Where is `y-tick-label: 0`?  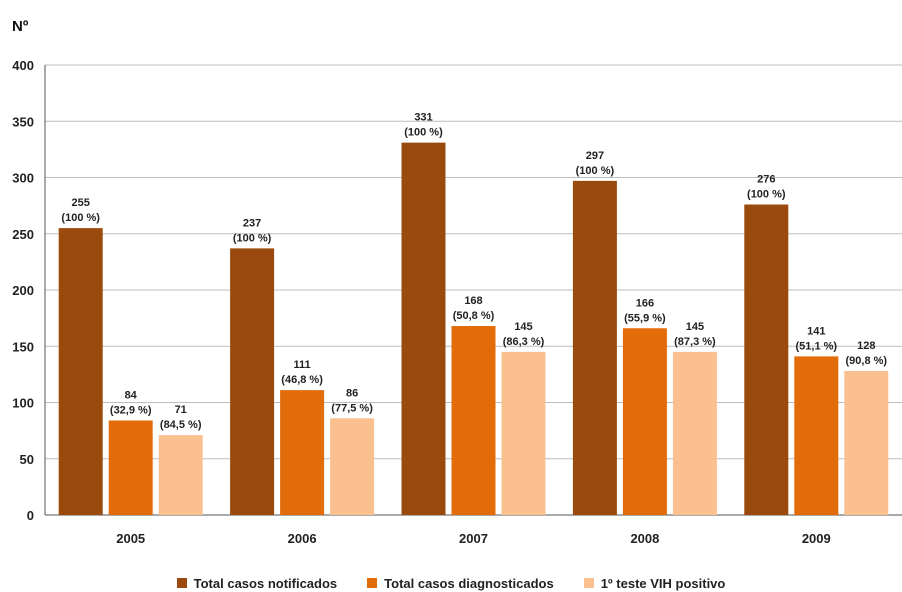
y-tick-label: 0 is located at coordinates (30, 515).